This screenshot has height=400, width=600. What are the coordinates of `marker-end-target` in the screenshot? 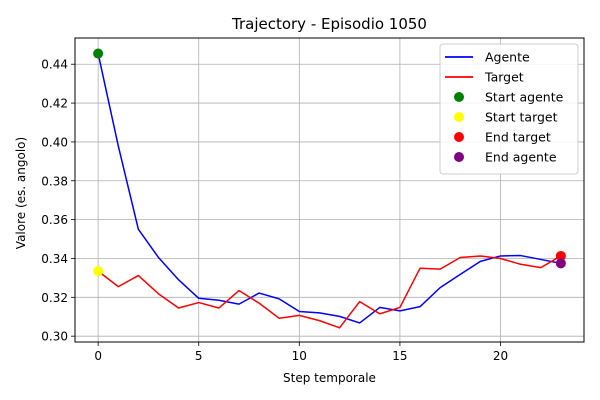 It's located at (560, 255).